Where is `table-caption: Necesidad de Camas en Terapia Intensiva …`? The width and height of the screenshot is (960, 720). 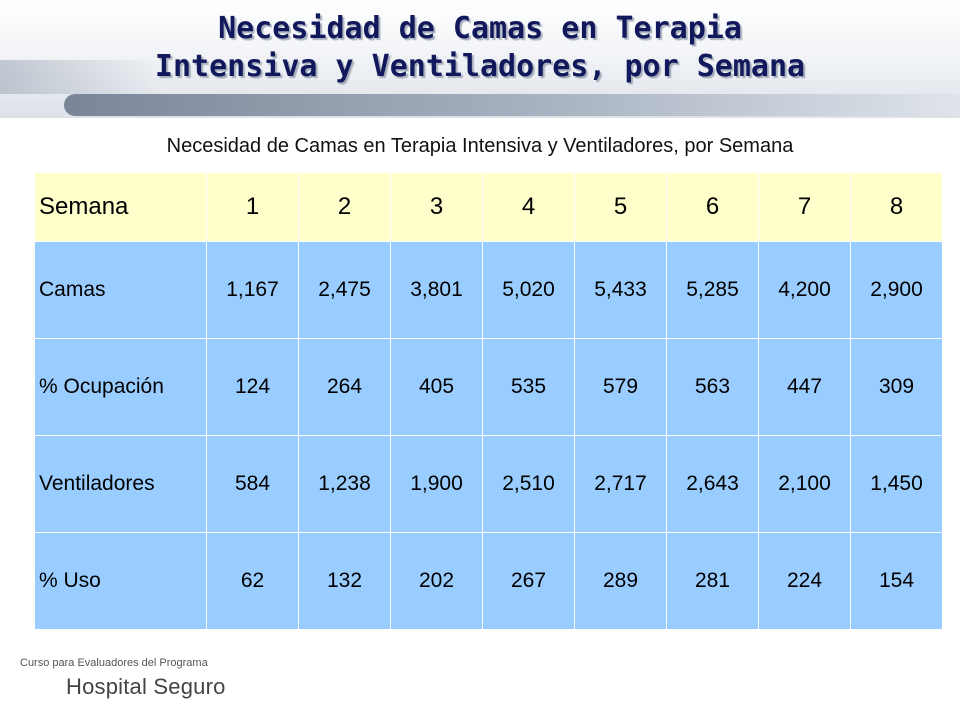
table-caption: Necesidad de Camas en Terapia Intensiva … is located at coordinates (480, 146).